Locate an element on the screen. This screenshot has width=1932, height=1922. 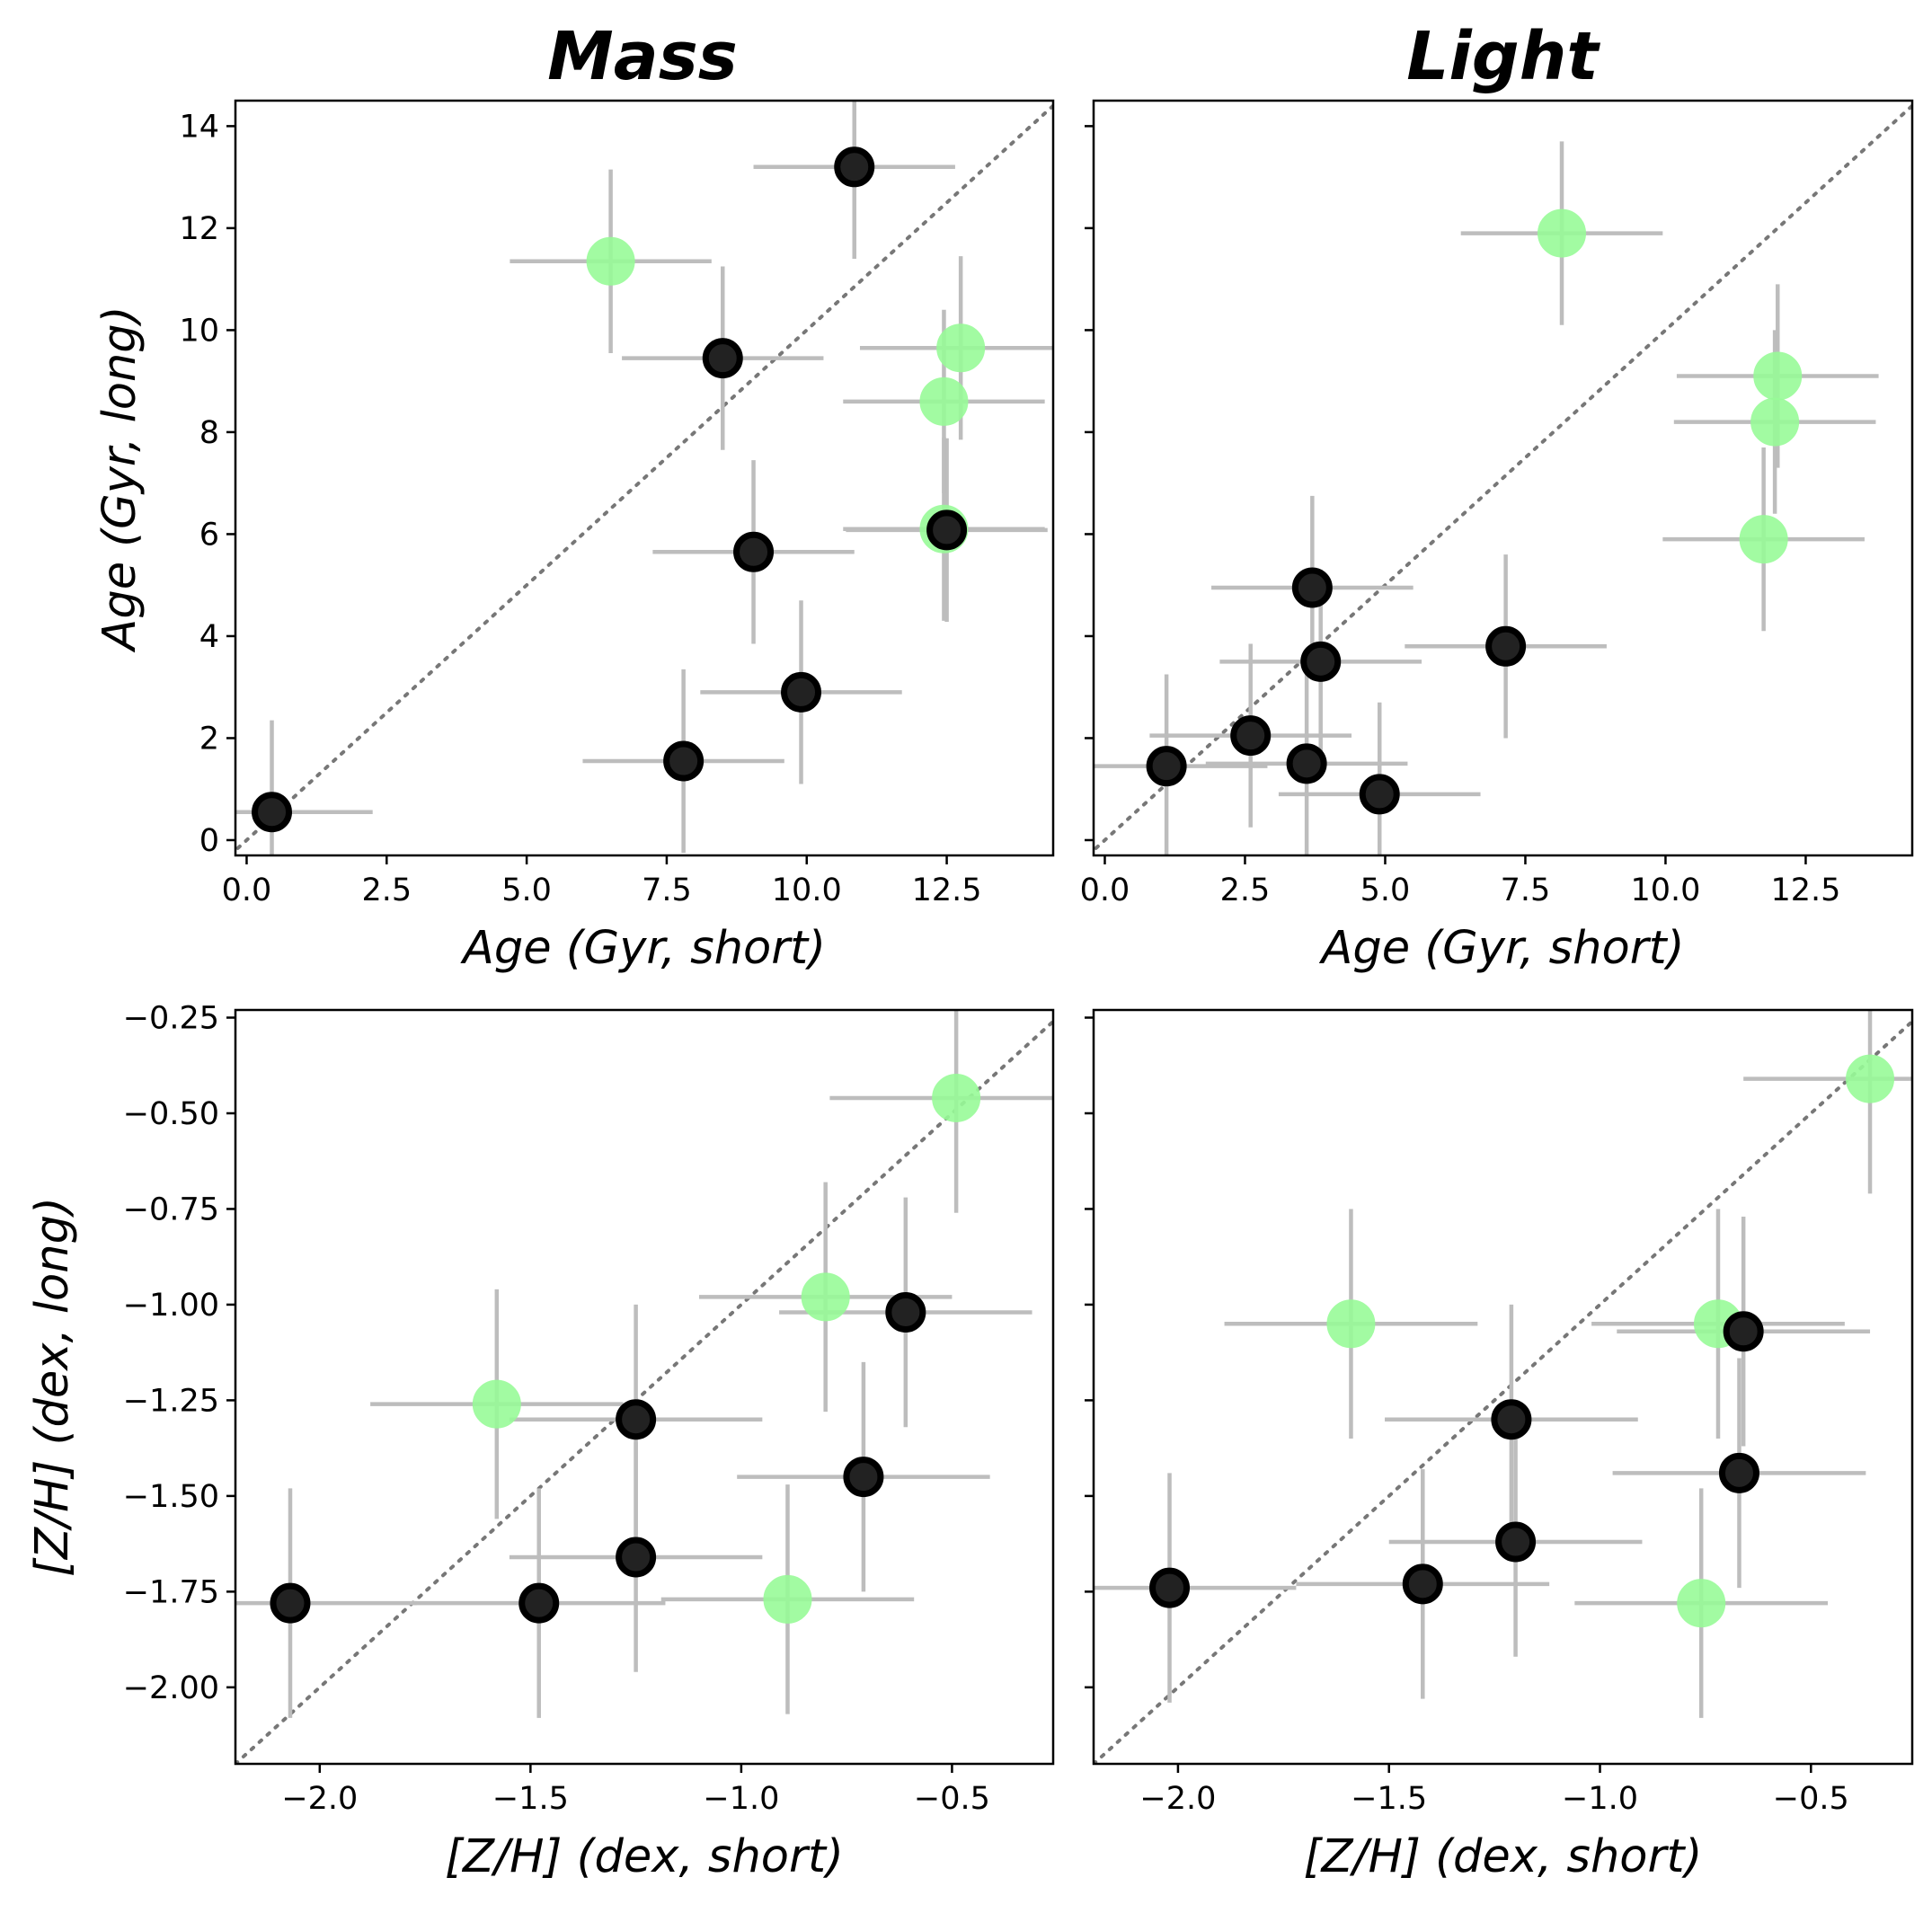
y-tick-label: 6 is located at coordinates (209, 535).